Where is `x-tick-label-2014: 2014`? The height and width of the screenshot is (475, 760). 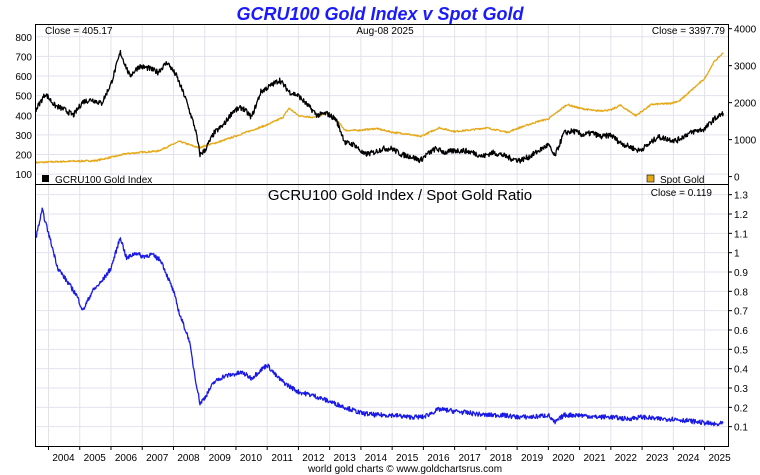 x-tick-label-2014: 2014 is located at coordinates (376, 458).